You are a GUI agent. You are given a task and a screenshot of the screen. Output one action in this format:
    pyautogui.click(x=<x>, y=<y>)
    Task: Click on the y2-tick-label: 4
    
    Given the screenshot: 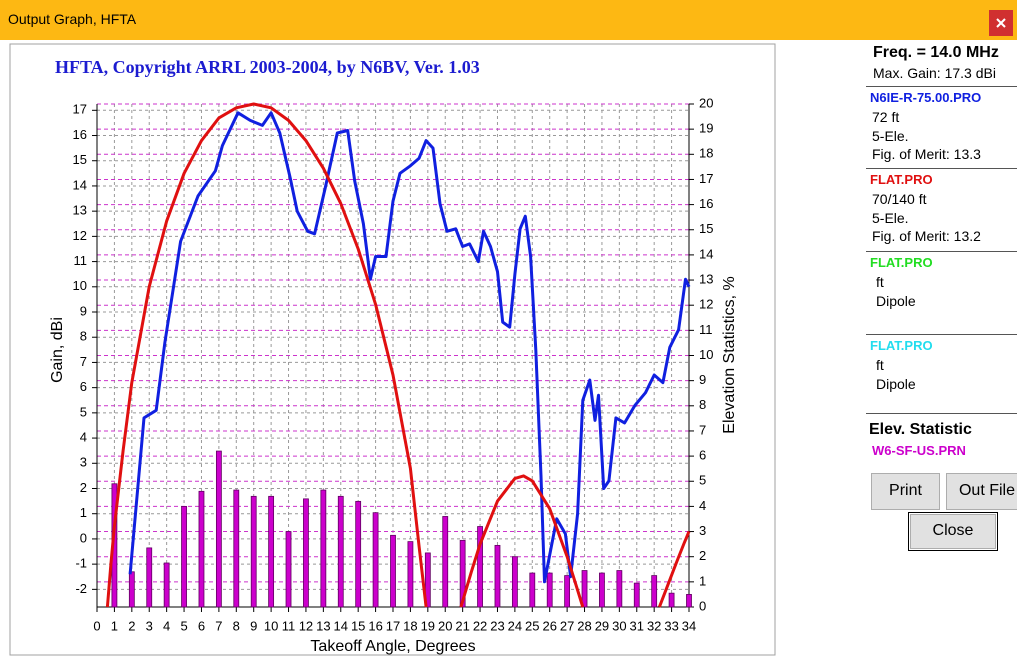 What is the action you would take?
    pyautogui.click(x=702, y=505)
    